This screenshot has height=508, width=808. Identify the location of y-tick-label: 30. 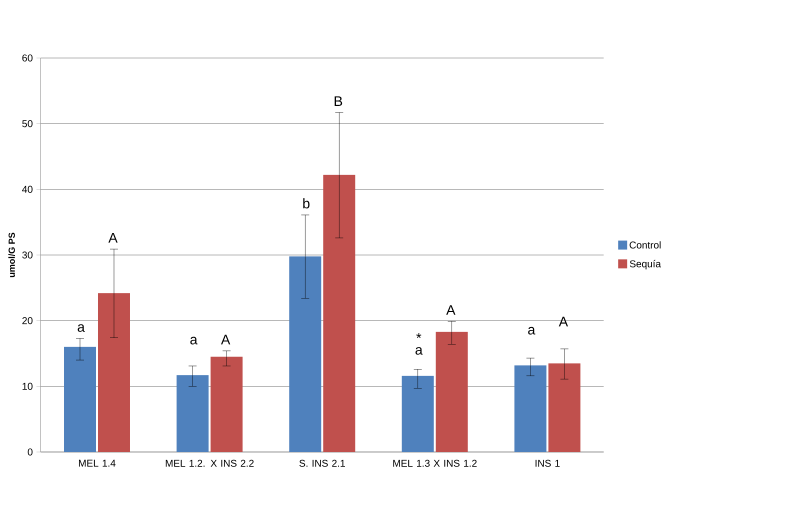
(27, 255).